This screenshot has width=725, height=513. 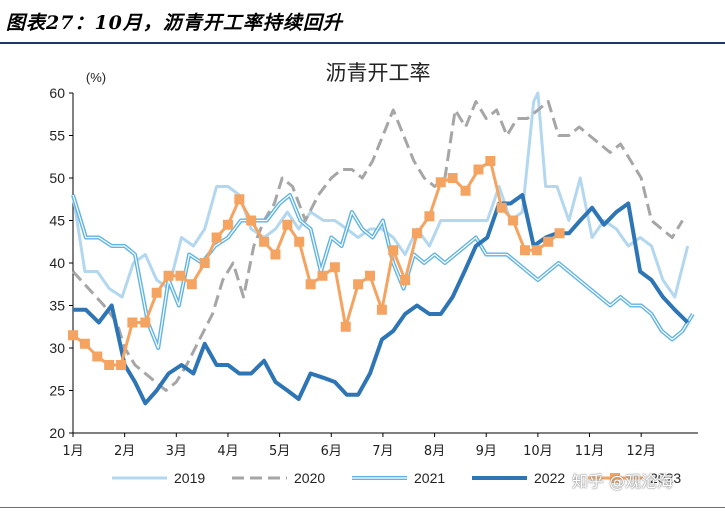 I want to click on x-tick-label: 3月, so click(x=176, y=451).